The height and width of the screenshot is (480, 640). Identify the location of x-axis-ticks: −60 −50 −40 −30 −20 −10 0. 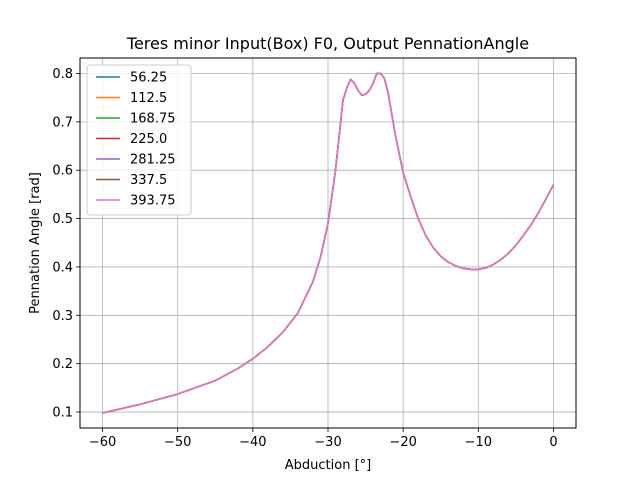
(323, 439).